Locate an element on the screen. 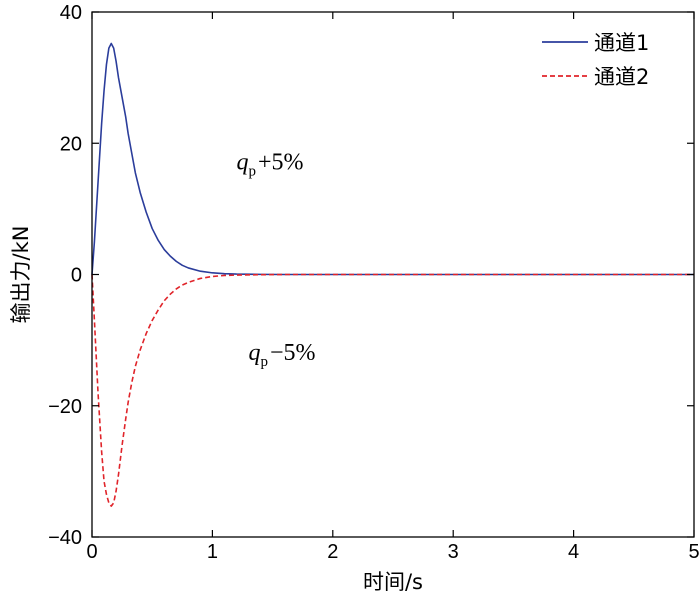  x-tick-label: 0 is located at coordinates (91, 552).